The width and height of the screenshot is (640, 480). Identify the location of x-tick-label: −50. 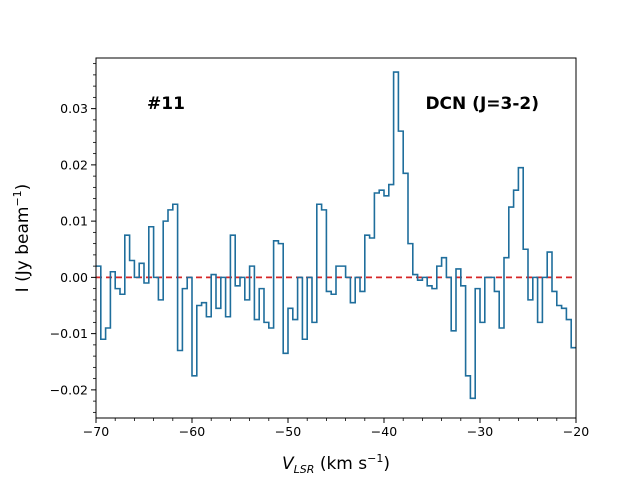
(288, 431).